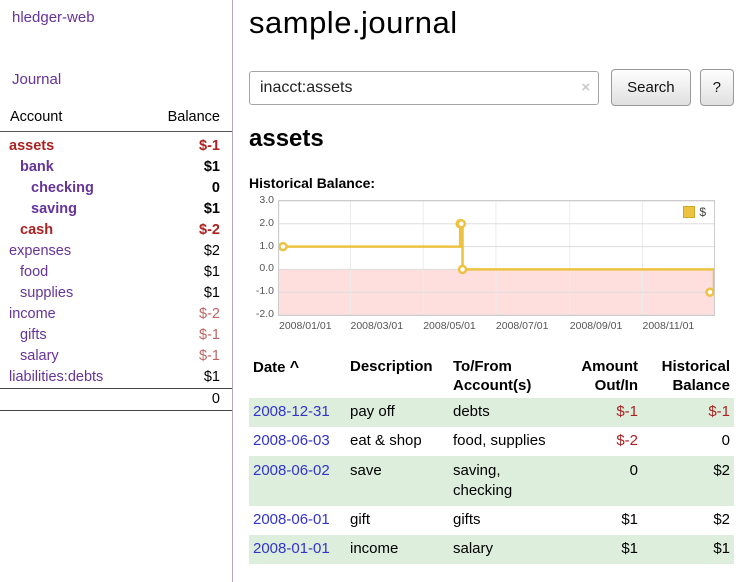 This screenshot has height=582, width=742. What do you see at coordinates (39, 356) in the screenshot?
I see `account-link: salary` at bounding box center [39, 356].